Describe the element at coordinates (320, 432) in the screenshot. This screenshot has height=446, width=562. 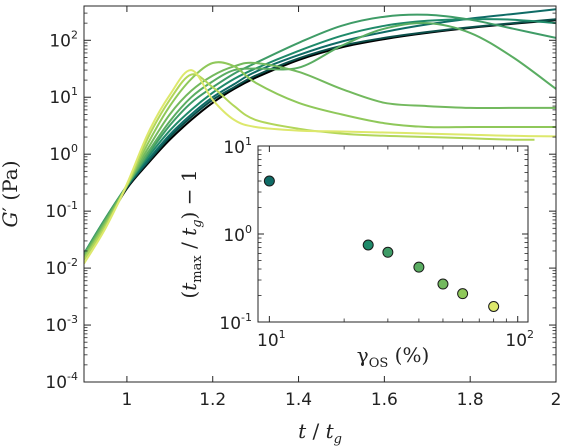
I see `x-axis-label: t / tg` at that location.